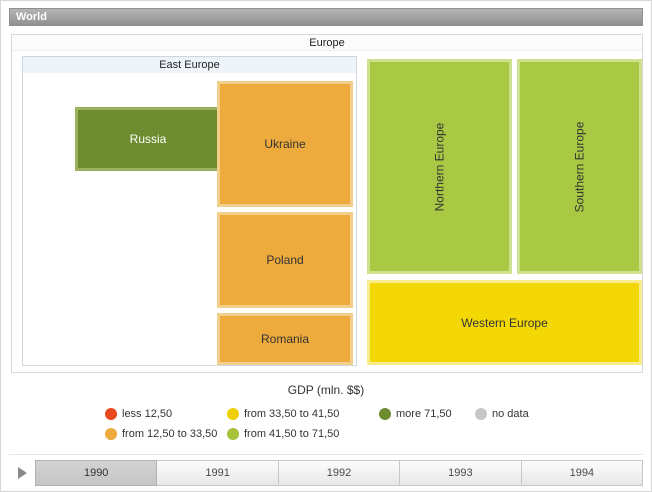 This screenshot has height=492, width=652. What do you see at coordinates (292, 414) in the screenshot?
I see `legend-label-from-33-50-to-41-50: from 33,50 to 41,50` at bounding box center [292, 414].